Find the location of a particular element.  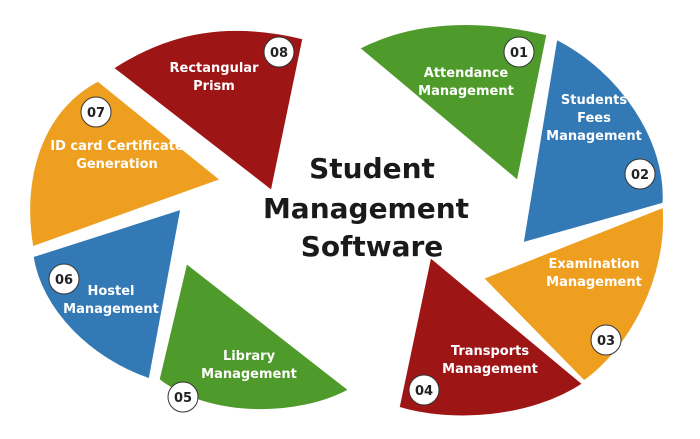

center-title: Student Management Software is located at coordinates (366, 207).